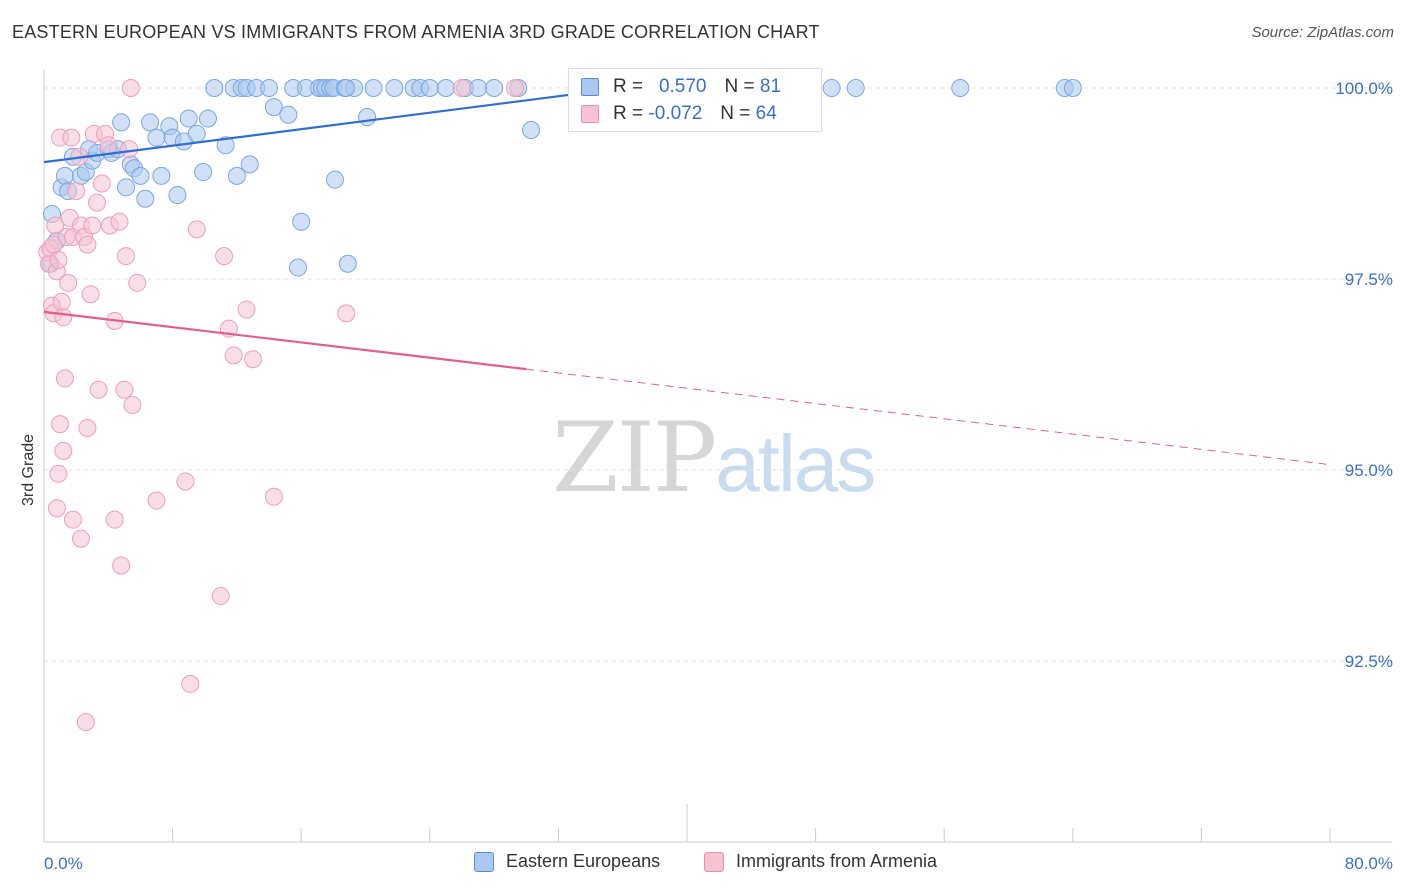  I want to click on legend-r-value: 0.570, so click(682, 86).